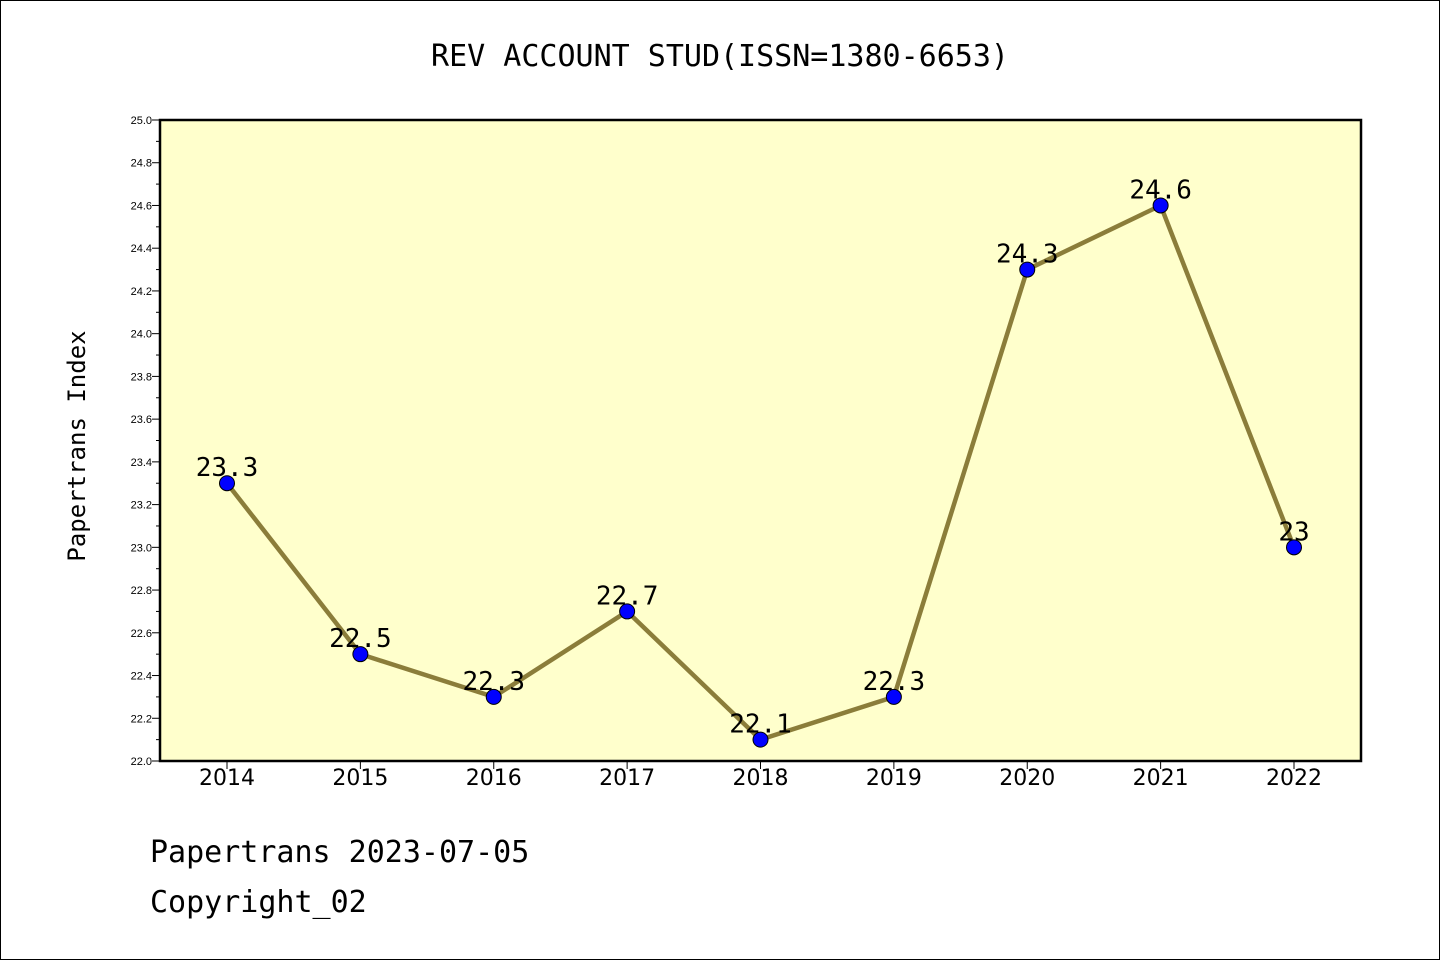 The width and height of the screenshot is (1440, 960). What do you see at coordinates (141, 591) in the screenshot?
I see `y-tick-label-4: 22.8` at bounding box center [141, 591].